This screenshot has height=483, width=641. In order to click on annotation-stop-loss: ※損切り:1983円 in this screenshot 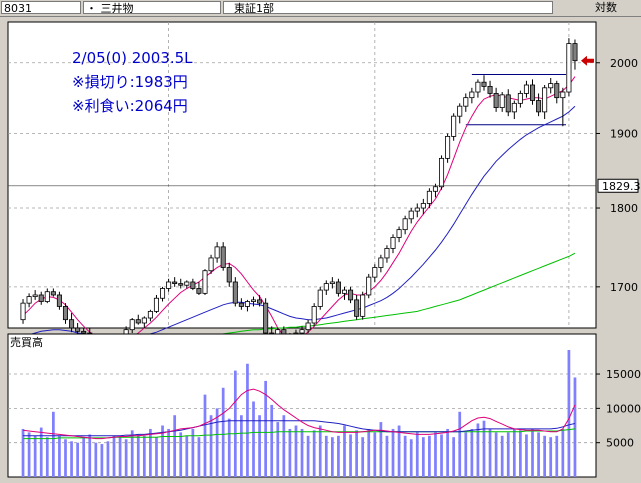, I will do `click(130, 82)`.